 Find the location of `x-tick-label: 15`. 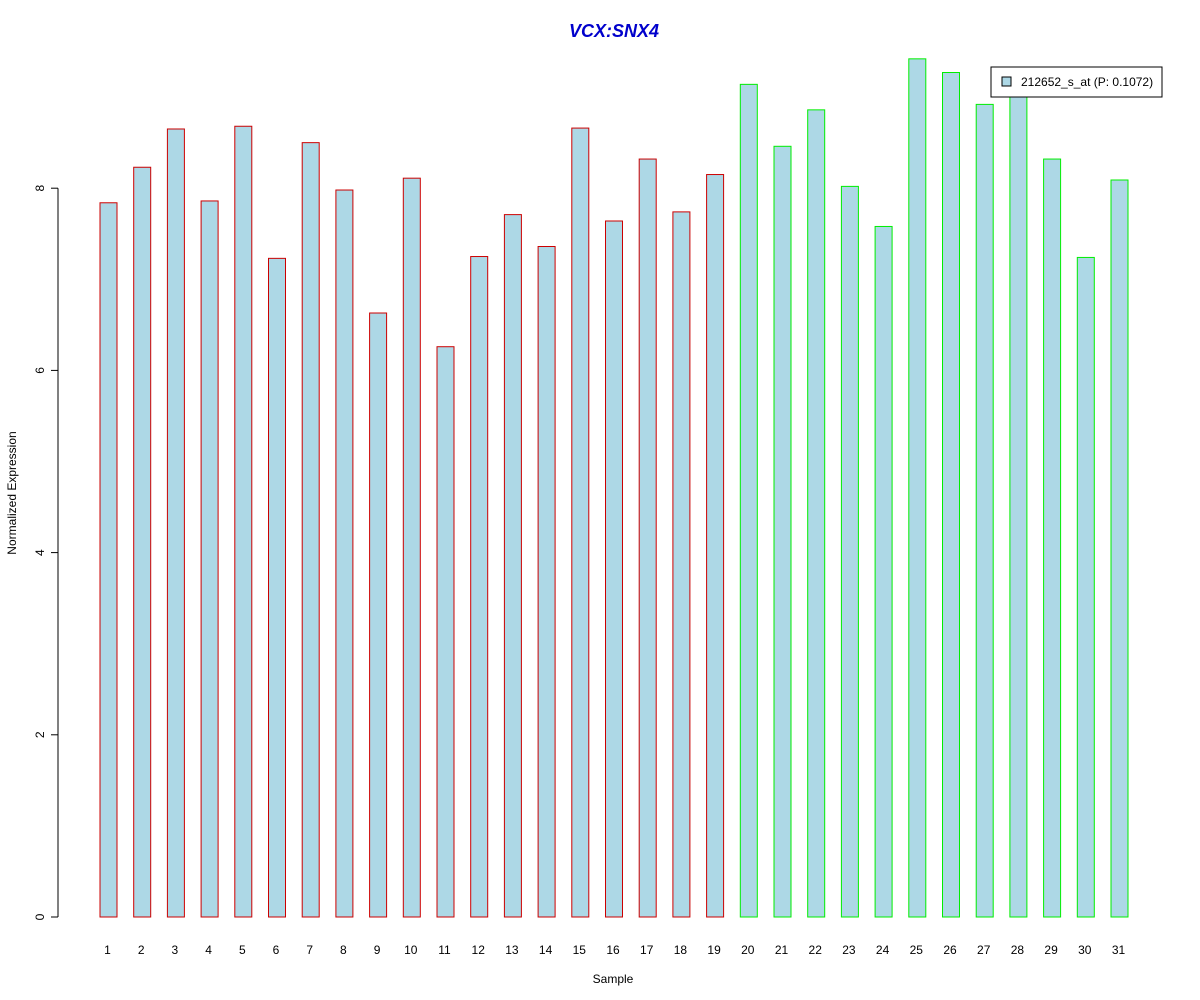

x-tick-label: 15 is located at coordinates (580, 950).